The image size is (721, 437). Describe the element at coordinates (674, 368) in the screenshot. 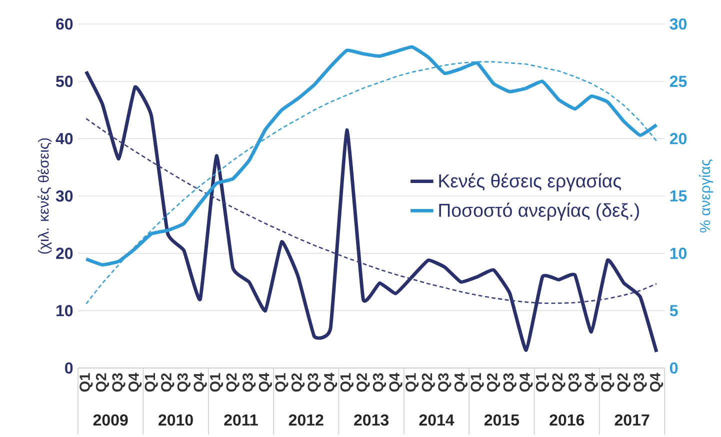

I see `y2-tick-label: 0` at that location.